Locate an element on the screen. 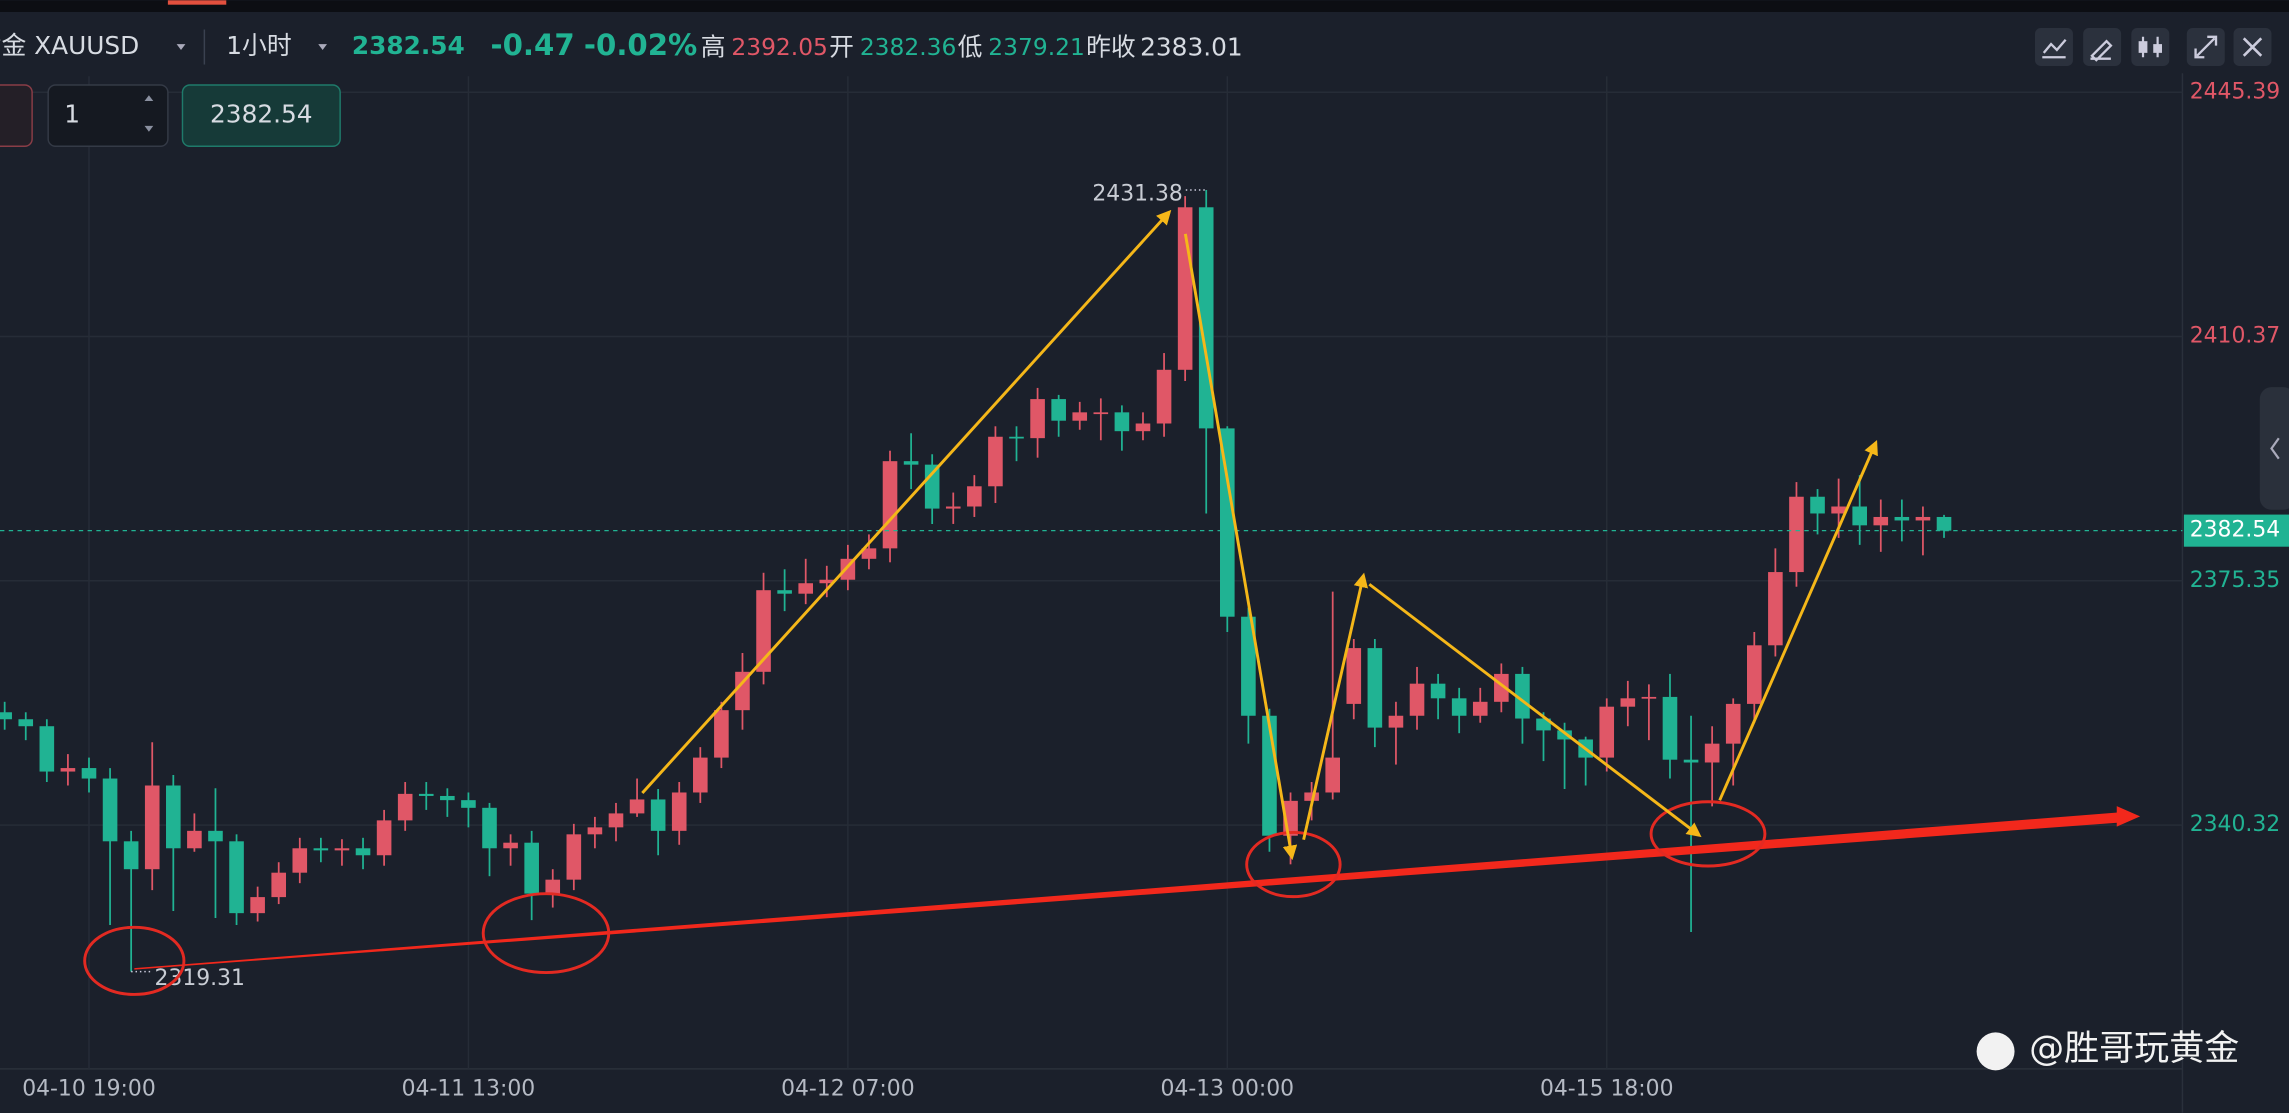 This screenshot has width=2289, height=1113. symbol: 黄金 XAUUSD is located at coordinates (69, 45).